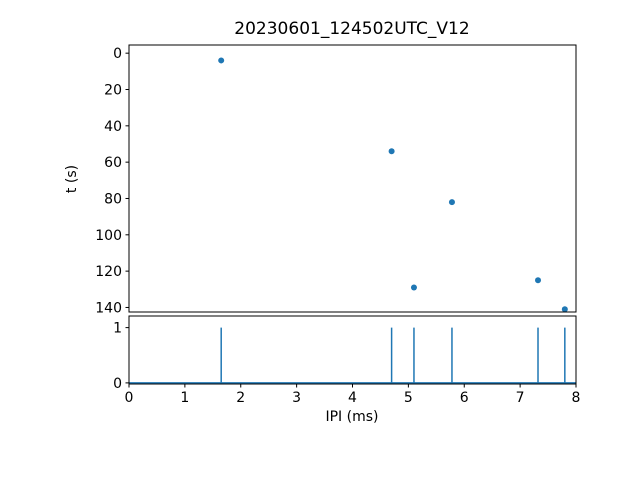 Image resolution: width=640 pixels, height=484 pixels. I want to click on x-tick-label: 0, so click(129, 398).